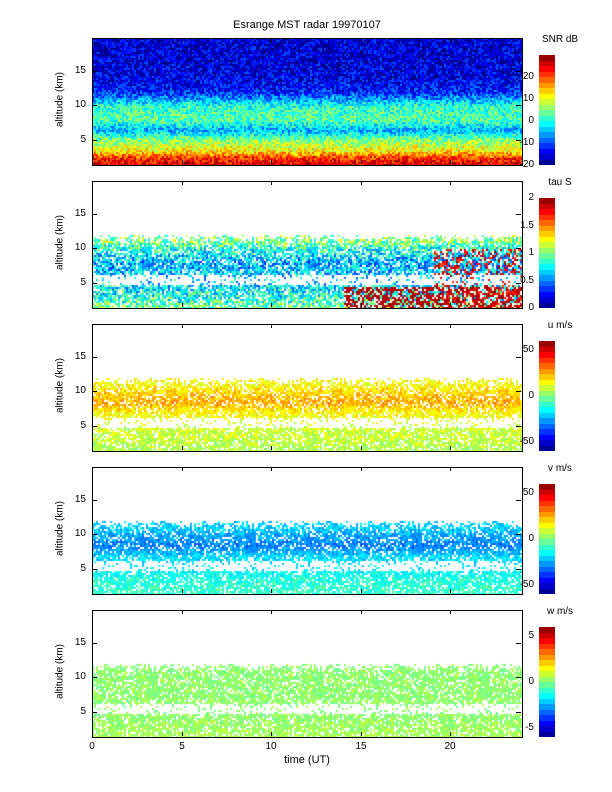 Image resolution: width=612 pixels, height=792 pixels. I want to click on panel-2: altitude (km) 5 10 15, so click(289, 245).